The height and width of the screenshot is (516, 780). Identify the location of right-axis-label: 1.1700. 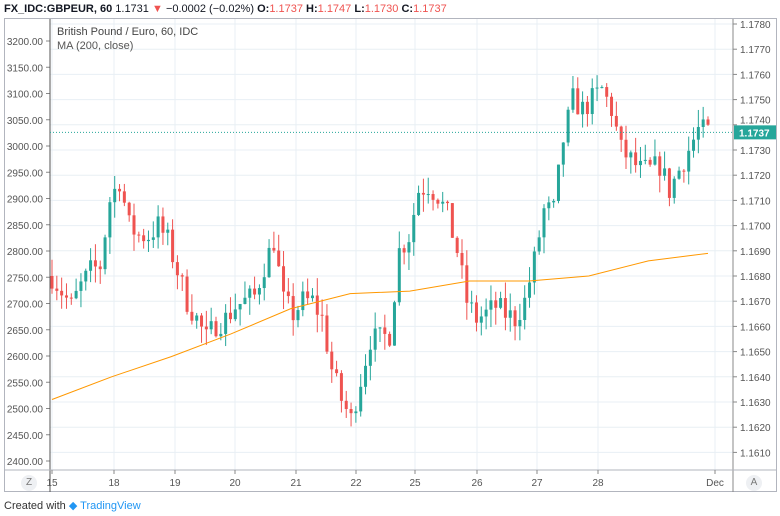
(755, 227).